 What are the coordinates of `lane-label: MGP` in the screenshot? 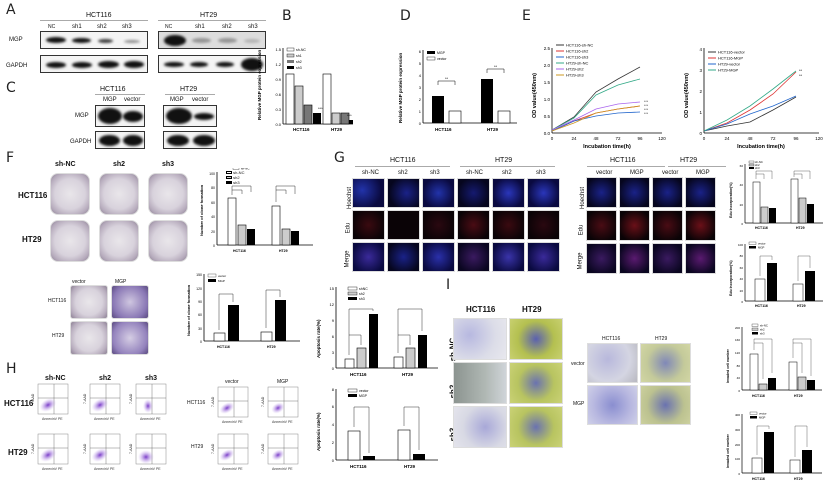 It's located at (110, 100).